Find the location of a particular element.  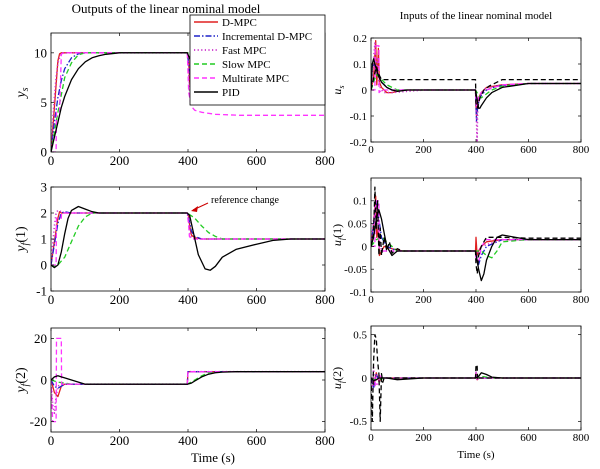

legend-box is located at coordinates (257, 60).